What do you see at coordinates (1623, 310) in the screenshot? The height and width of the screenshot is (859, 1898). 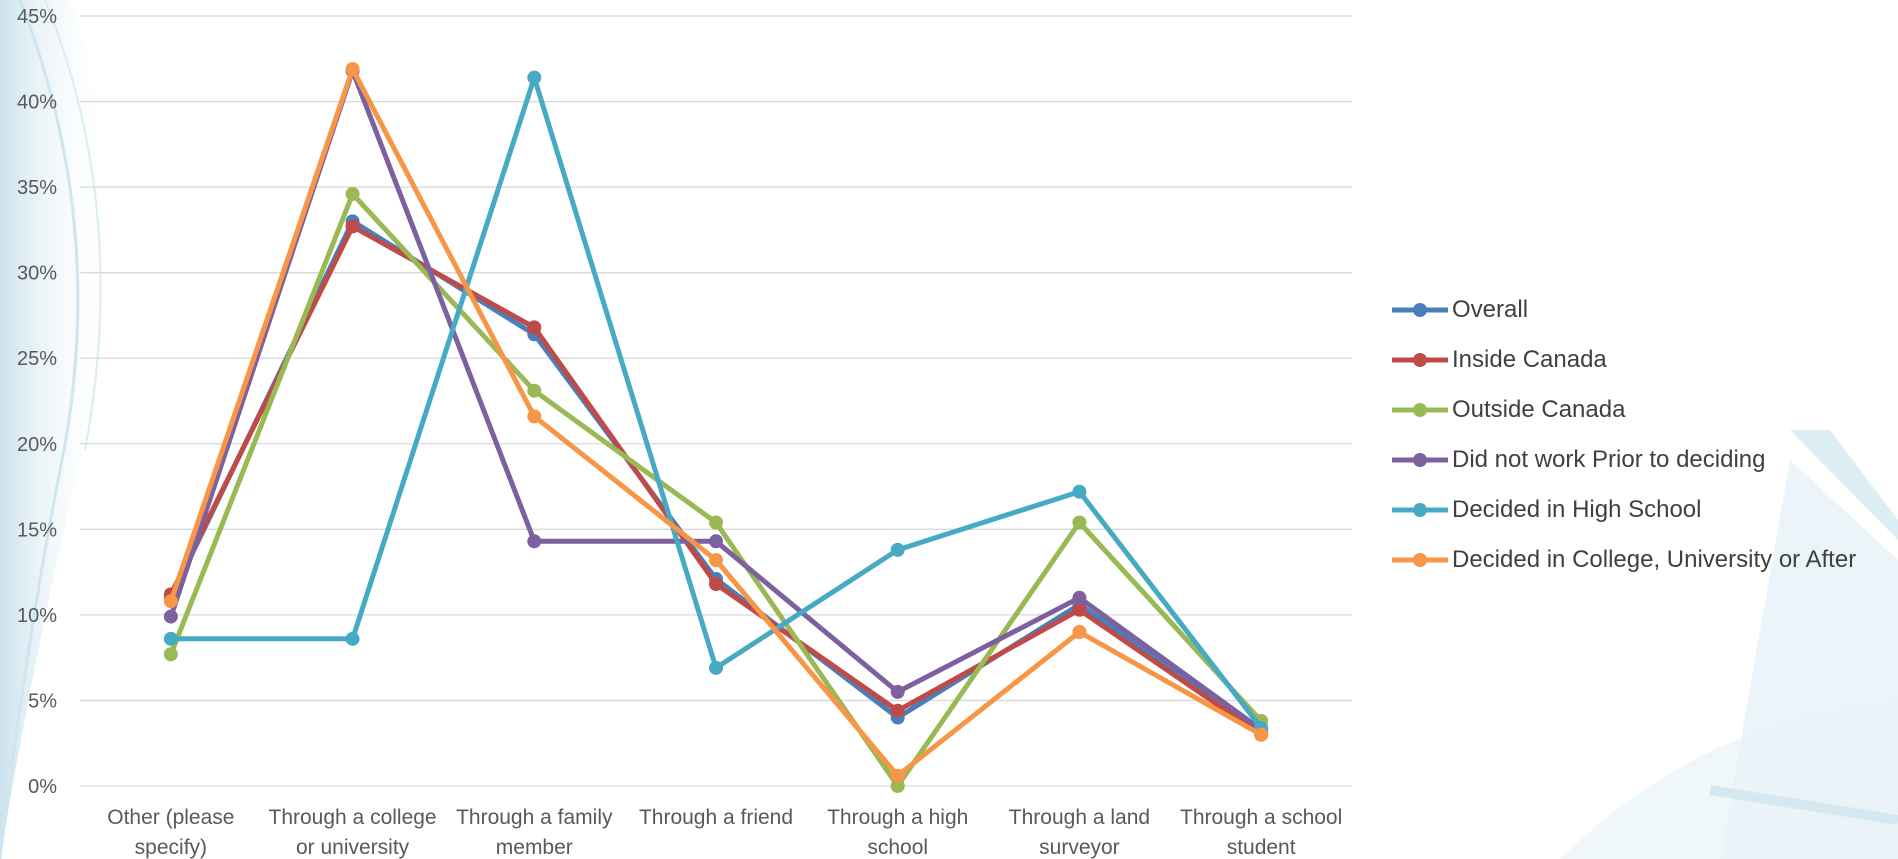 I see `legend-item: Overall` at bounding box center [1623, 310].